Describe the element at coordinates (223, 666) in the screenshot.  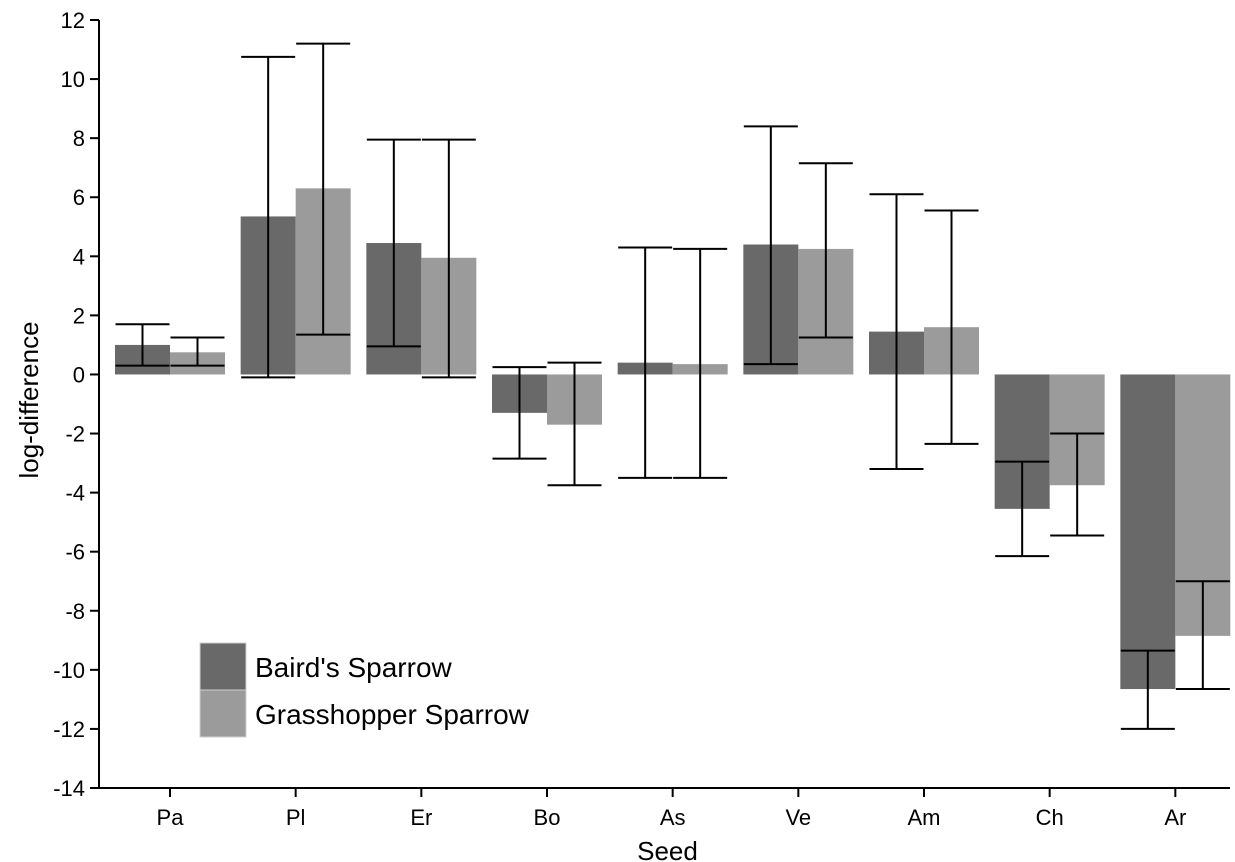
I see `legend-swatch-bairds-sparrow` at that location.